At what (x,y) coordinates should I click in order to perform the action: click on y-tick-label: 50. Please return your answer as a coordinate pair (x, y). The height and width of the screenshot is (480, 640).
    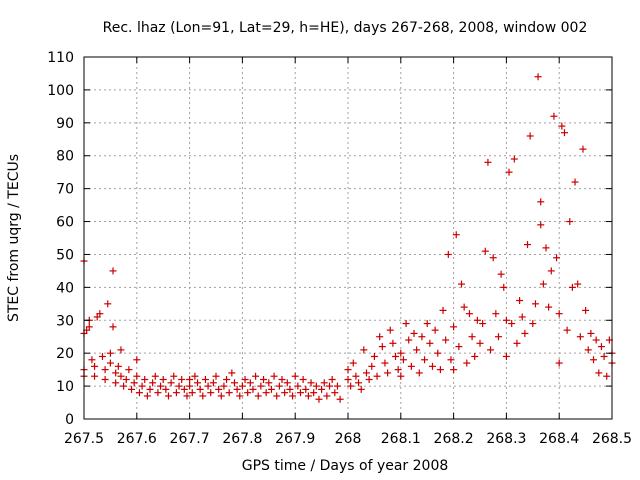
    Looking at the image, I should click on (65, 255).